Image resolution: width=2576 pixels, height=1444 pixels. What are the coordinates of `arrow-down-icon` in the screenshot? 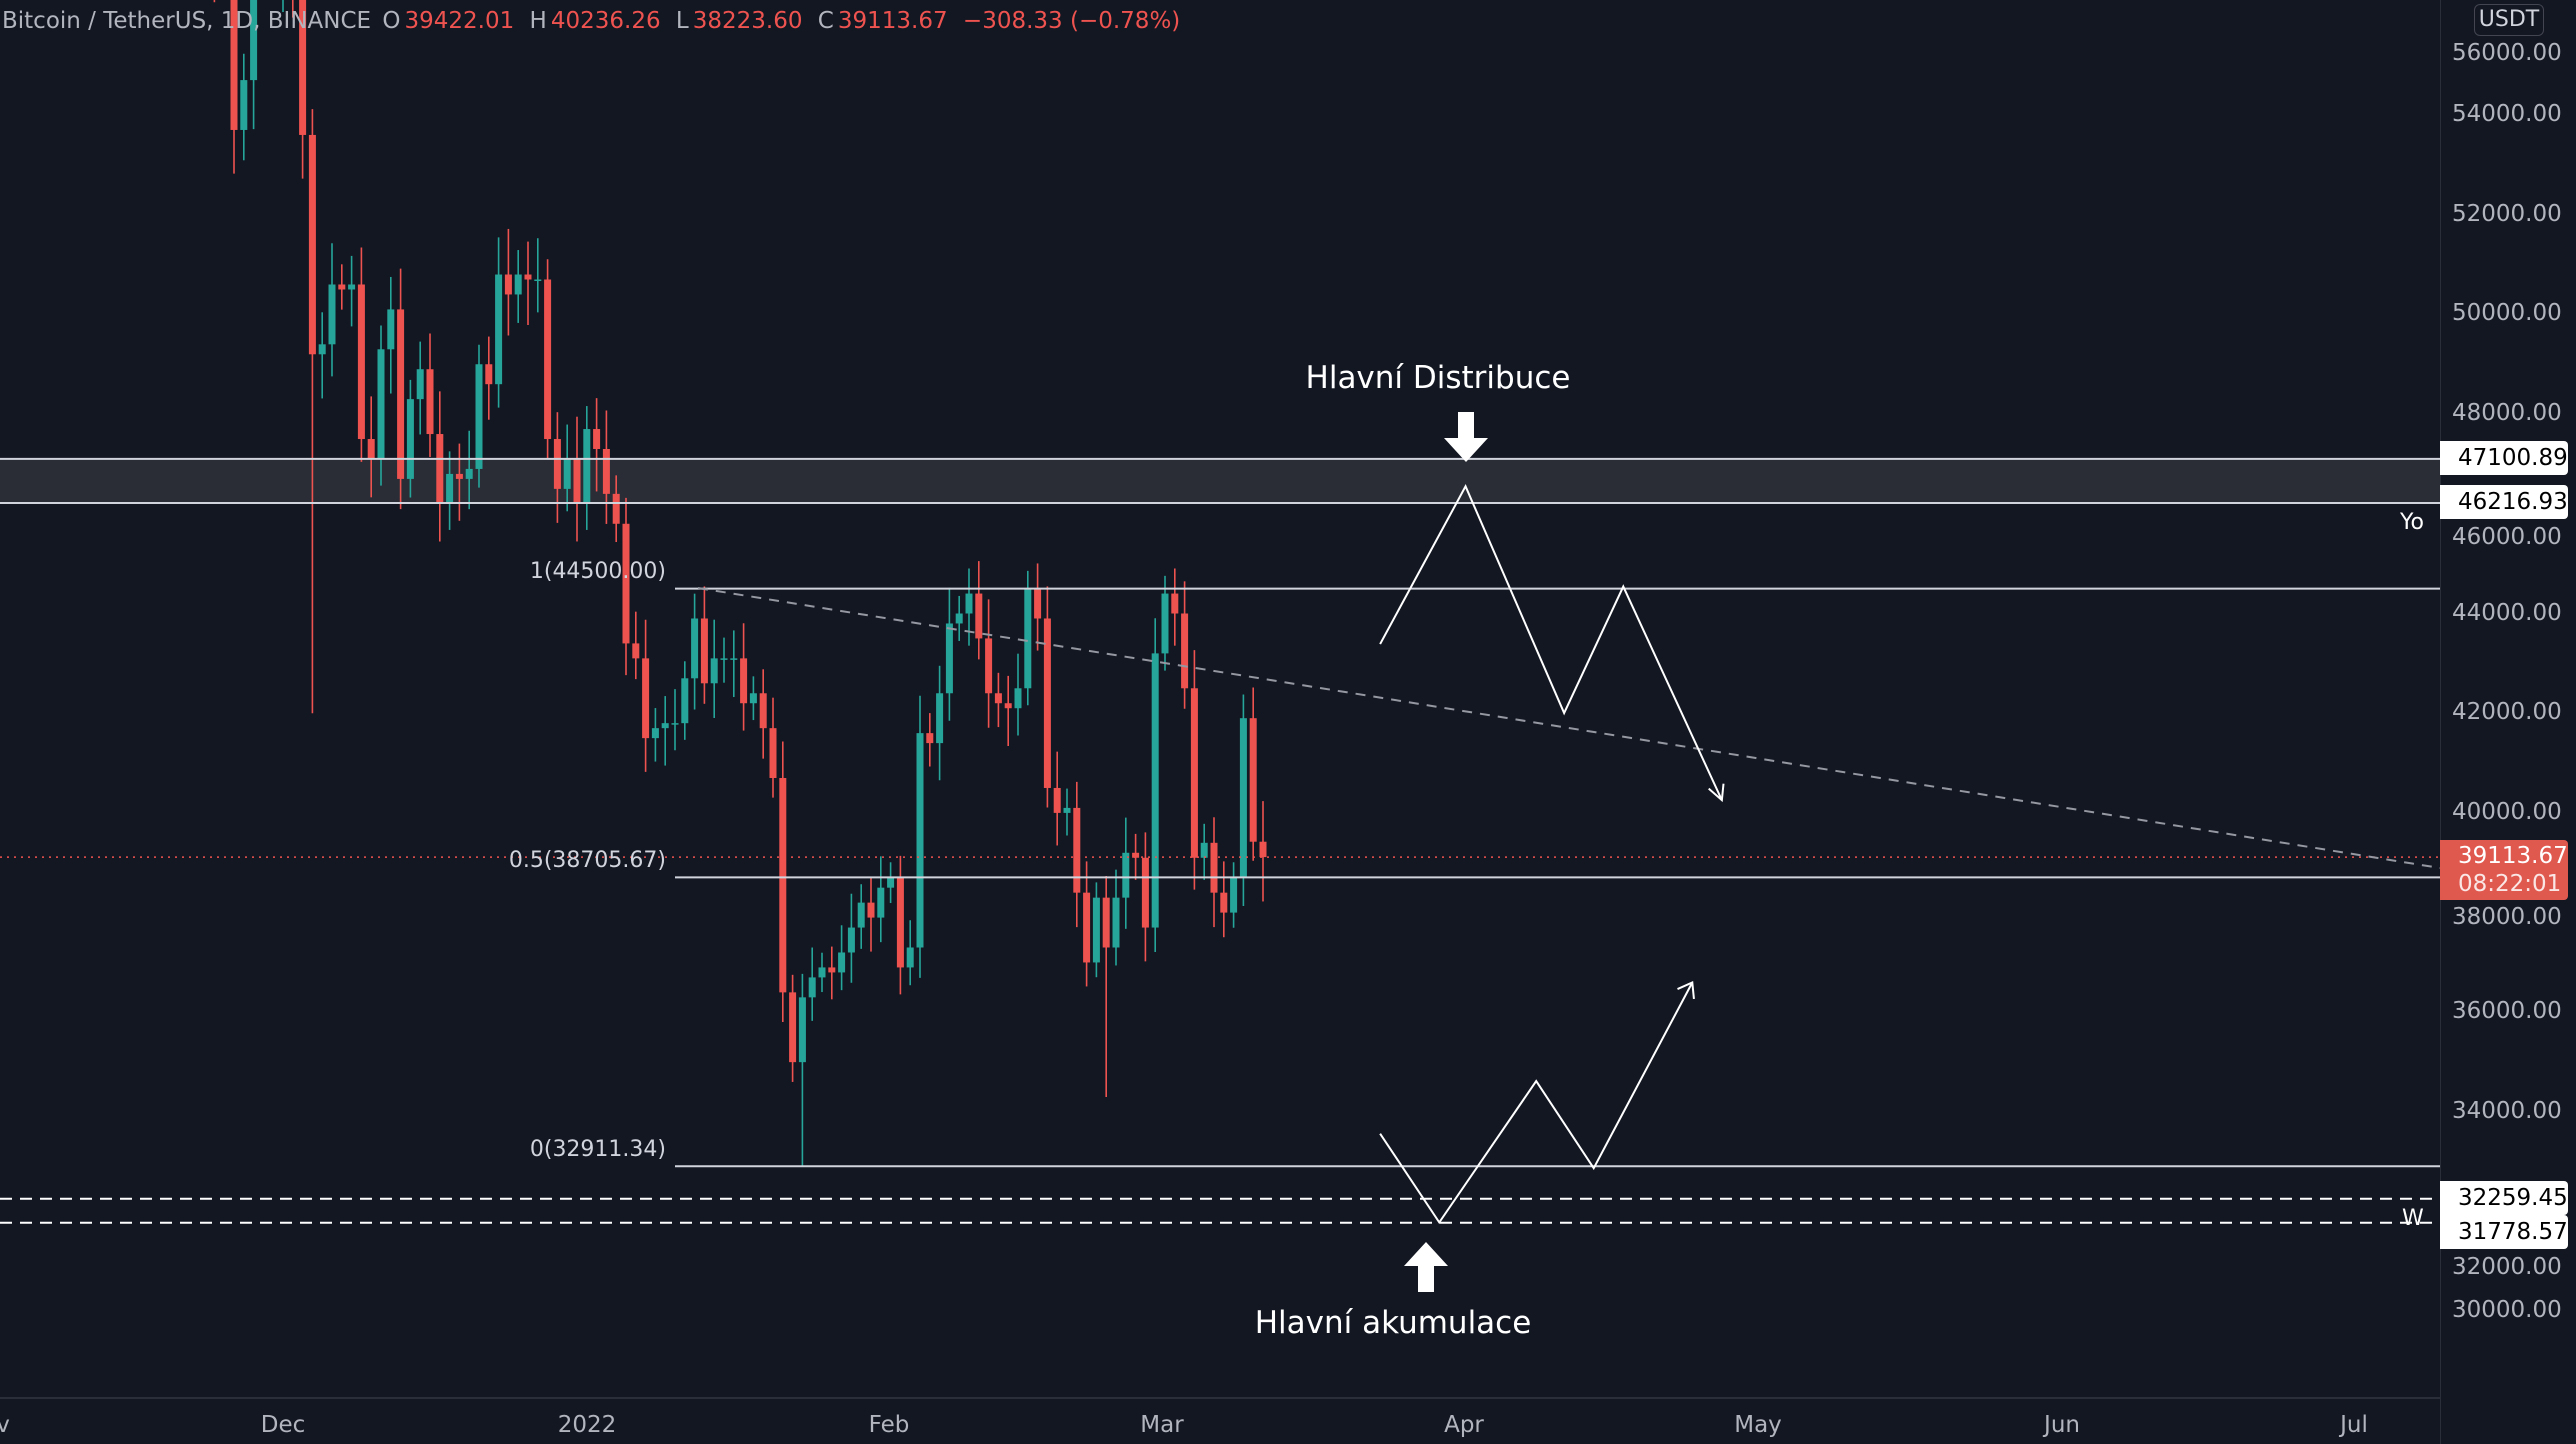 It's located at (1466, 437).